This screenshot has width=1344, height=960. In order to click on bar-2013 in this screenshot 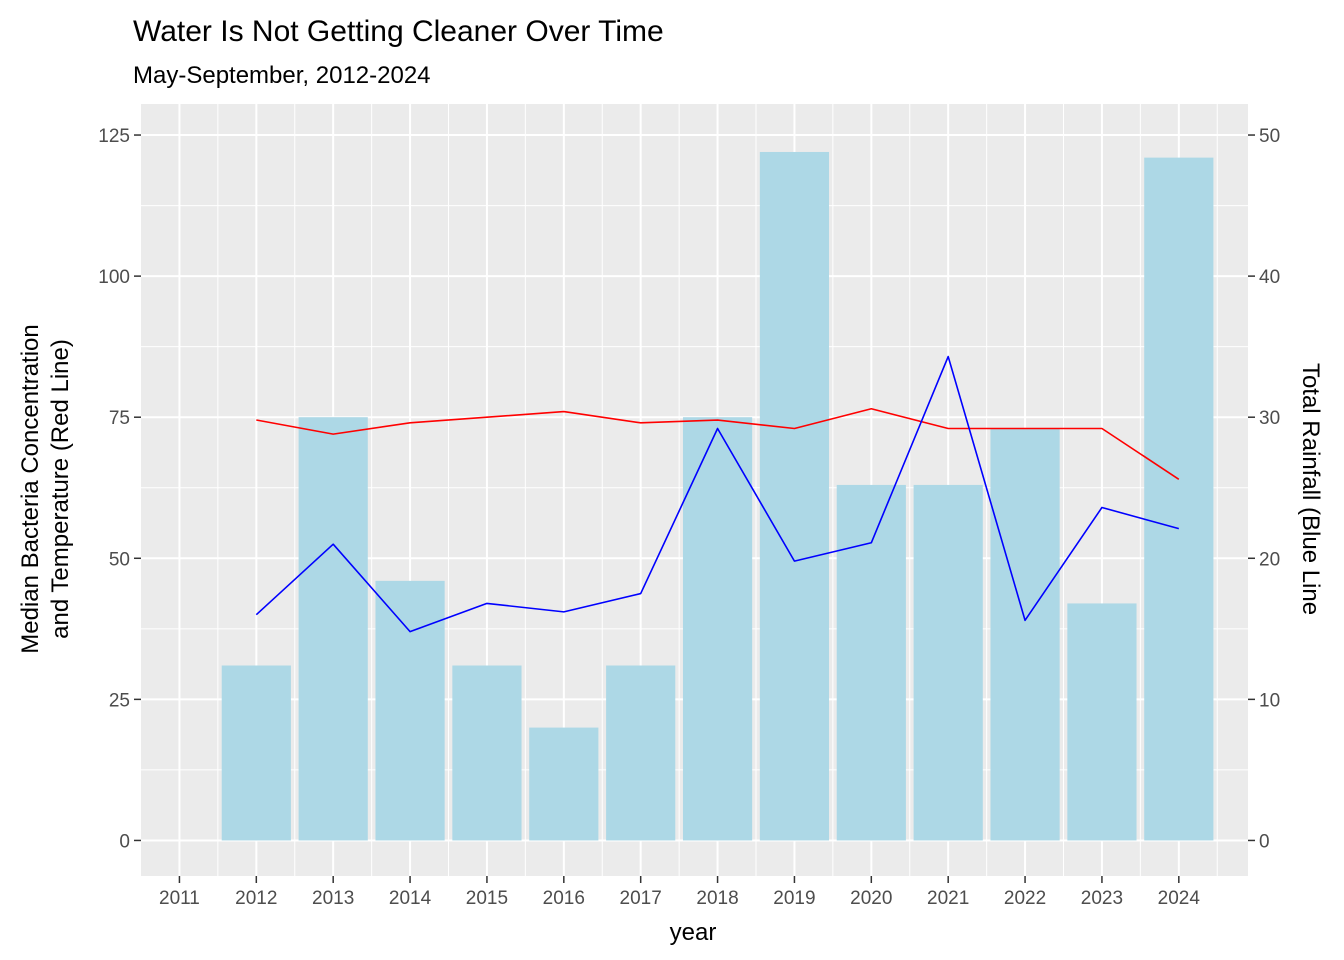, I will do `click(333, 629)`.